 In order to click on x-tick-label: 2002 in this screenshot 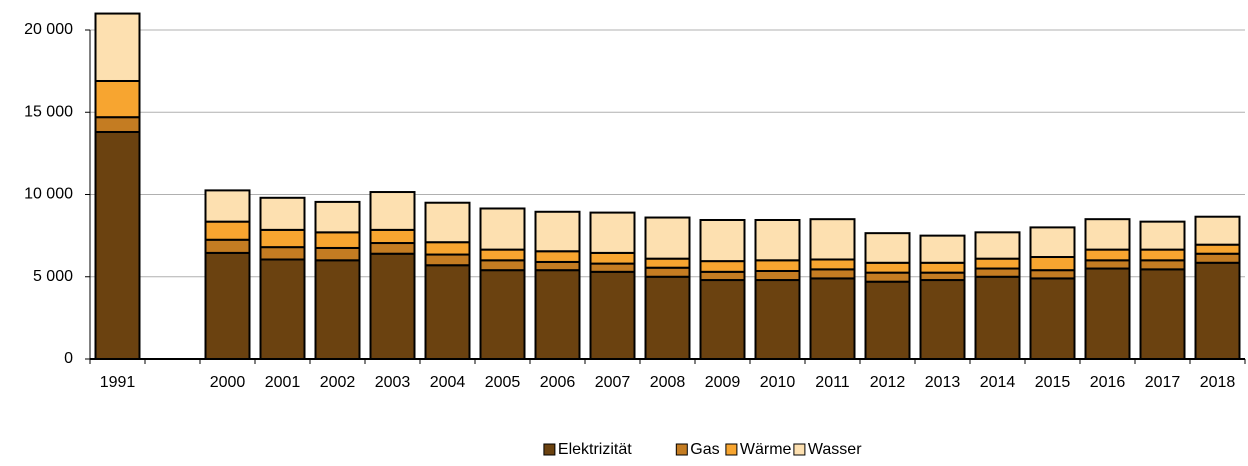, I will do `click(338, 382)`.